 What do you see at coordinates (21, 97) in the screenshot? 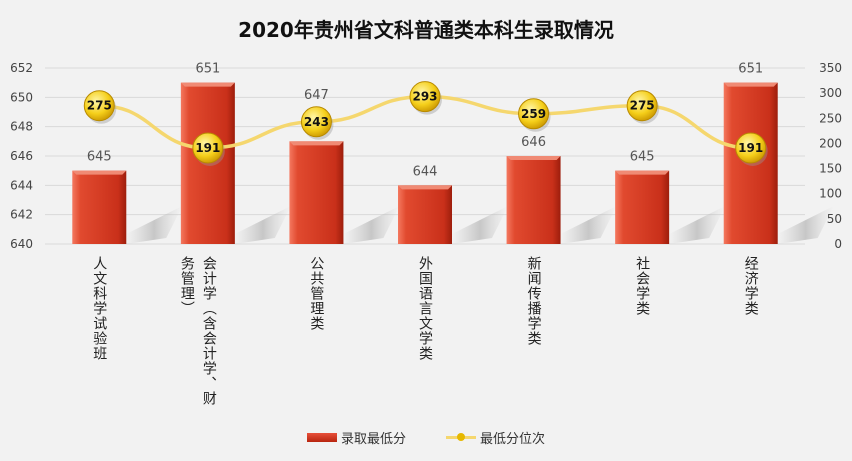
I see `left-axis-tick: 650` at bounding box center [21, 97].